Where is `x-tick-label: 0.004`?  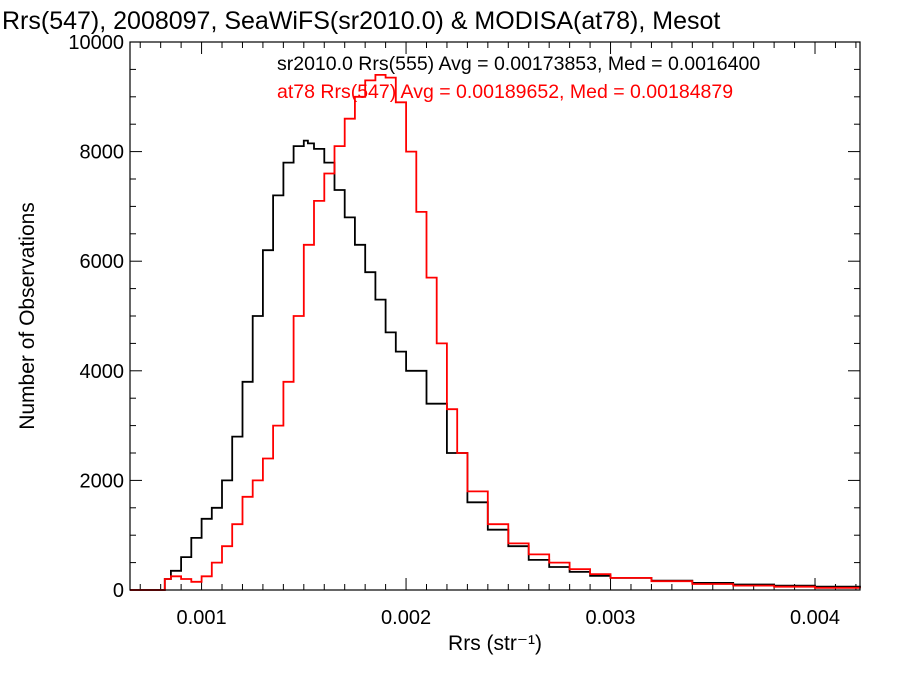
x-tick-label: 0.004 is located at coordinates (815, 618).